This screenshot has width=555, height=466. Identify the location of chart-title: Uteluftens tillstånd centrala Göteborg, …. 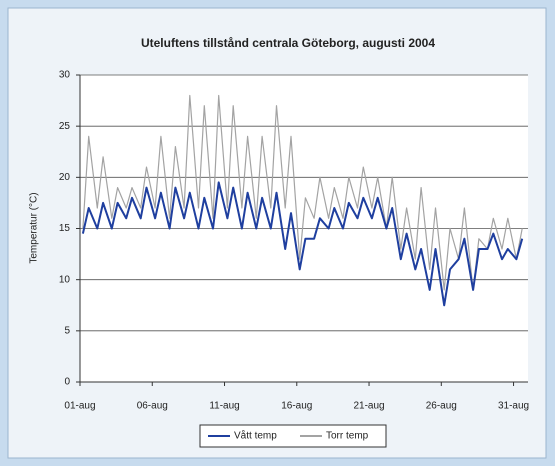
(288, 43).